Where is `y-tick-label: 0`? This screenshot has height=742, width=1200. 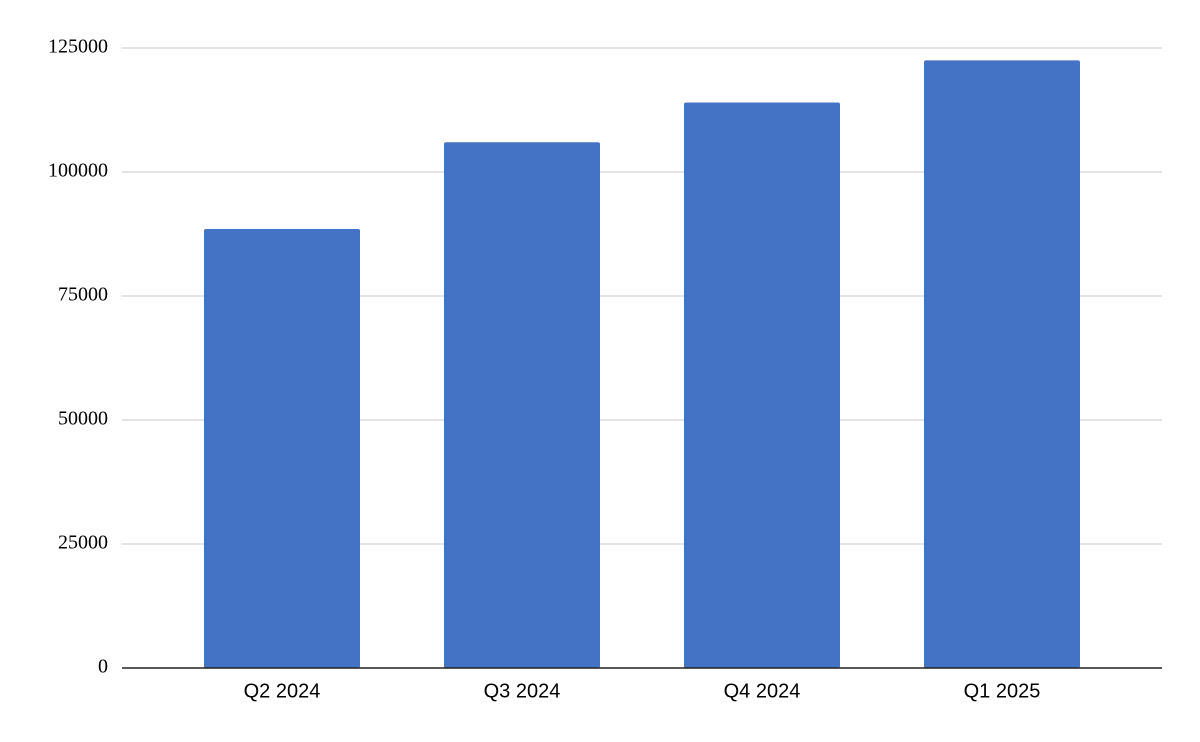
y-tick-label: 0 is located at coordinates (103, 667).